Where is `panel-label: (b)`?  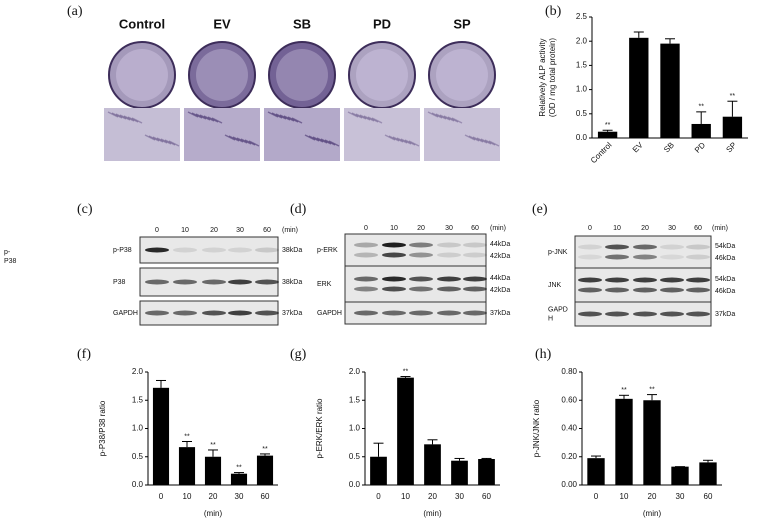
panel-label: (b) is located at coordinates (553, 11).